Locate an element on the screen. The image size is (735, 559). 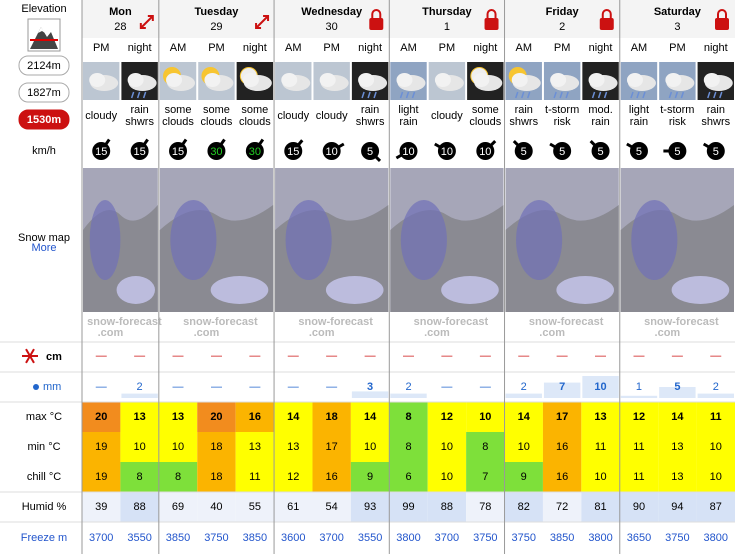
period-label: PM is located at coordinates (331, 48).